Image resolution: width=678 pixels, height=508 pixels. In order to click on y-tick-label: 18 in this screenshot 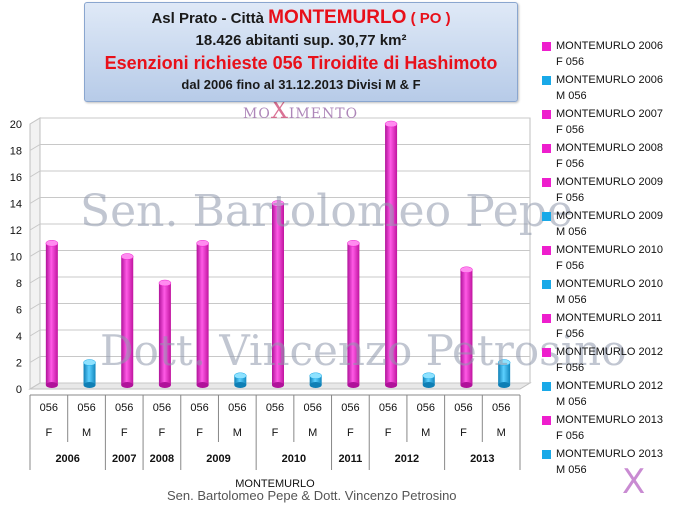, I will do `click(16, 152)`.